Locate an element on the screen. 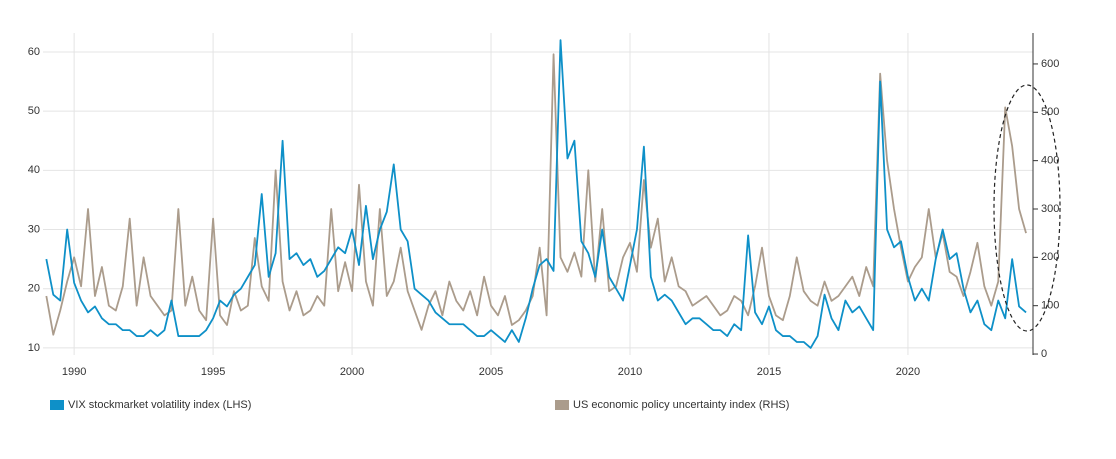 Image resolution: width=1116 pixels, height=459 pixels. x-tick-label: 1990 is located at coordinates (74, 372).